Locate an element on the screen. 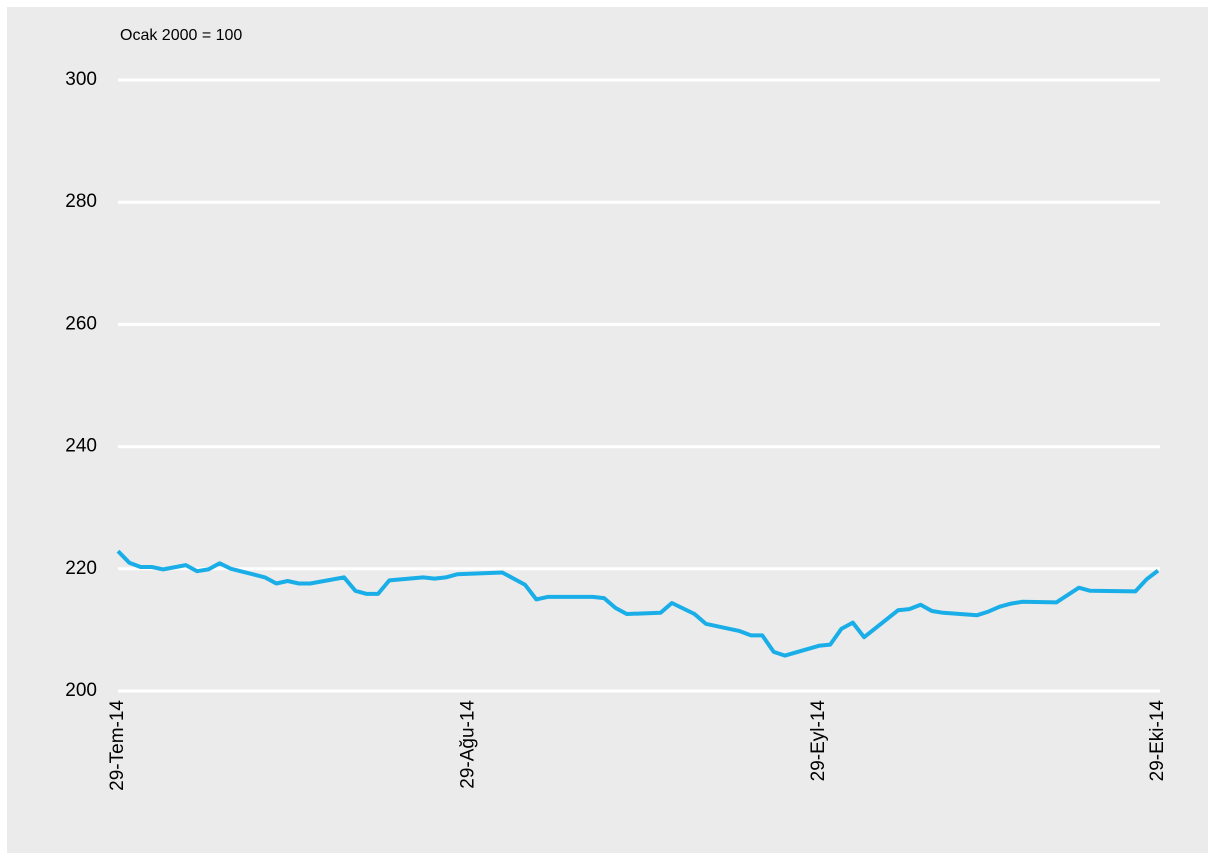 The width and height of the screenshot is (1215, 860). y-tick-label: 300 is located at coordinates (81, 79).